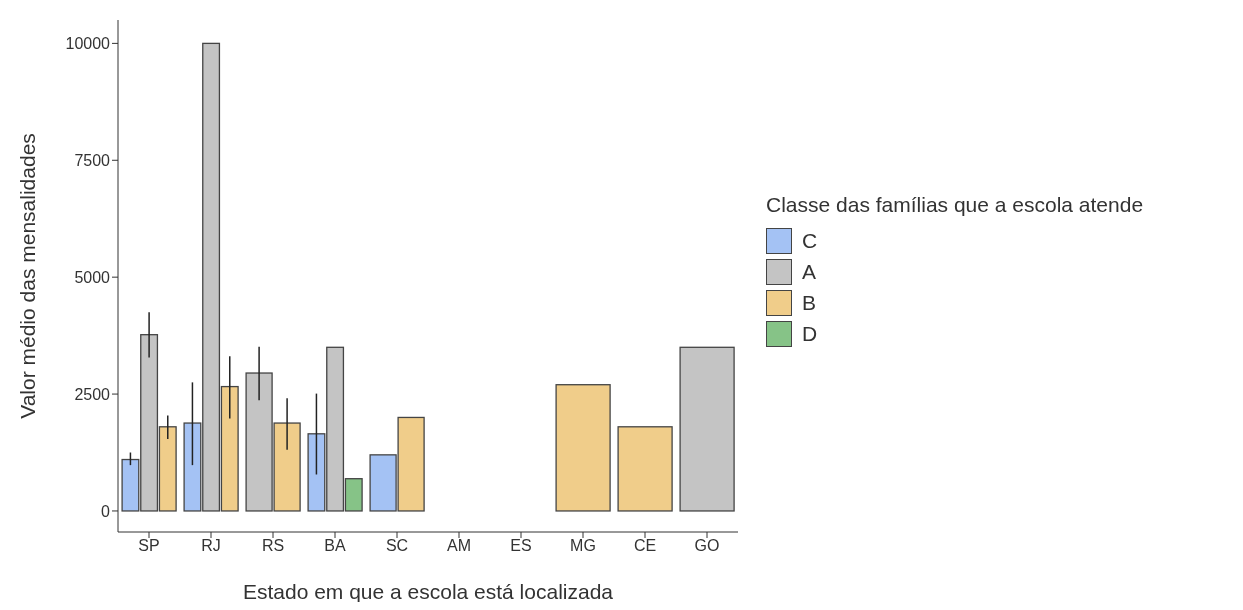 The width and height of the screenshot is (1243, 610). I want to click on x-tick-label: SC, so click(397, 546).